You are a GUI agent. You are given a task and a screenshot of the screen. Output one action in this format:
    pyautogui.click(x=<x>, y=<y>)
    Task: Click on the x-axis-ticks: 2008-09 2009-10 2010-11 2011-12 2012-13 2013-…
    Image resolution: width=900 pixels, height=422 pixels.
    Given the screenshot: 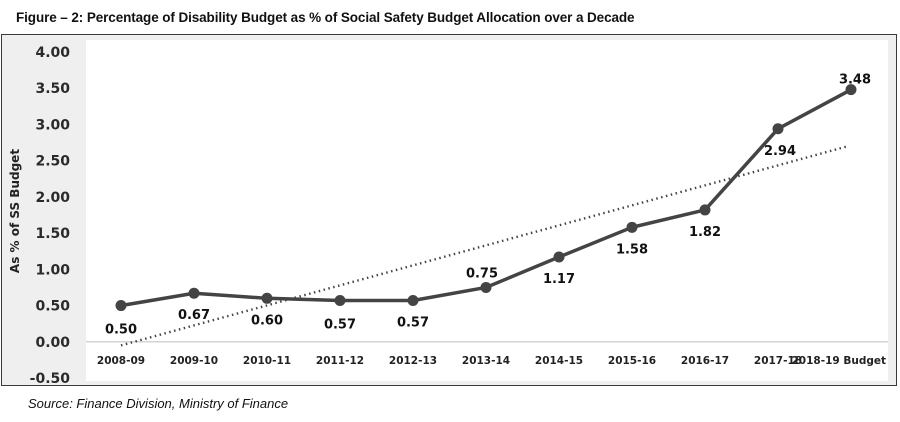 What is the action you would take?
    pyautogui.click(x=491, y=361)
    